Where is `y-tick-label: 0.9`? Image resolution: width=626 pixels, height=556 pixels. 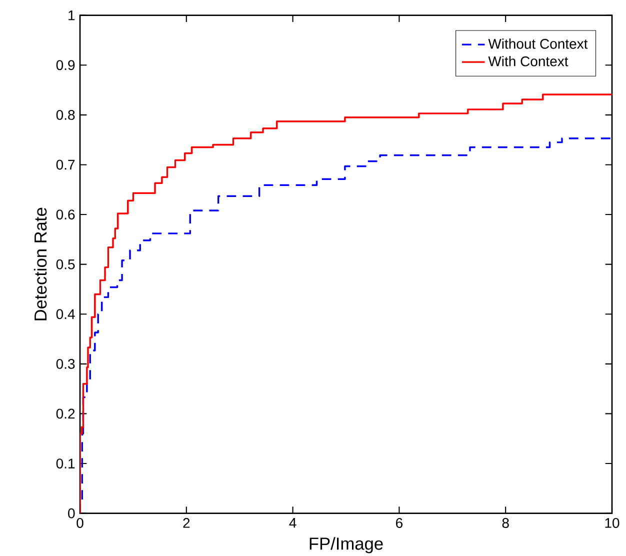
y-tick-label: 0.9 is located at coordinates (65, 65).